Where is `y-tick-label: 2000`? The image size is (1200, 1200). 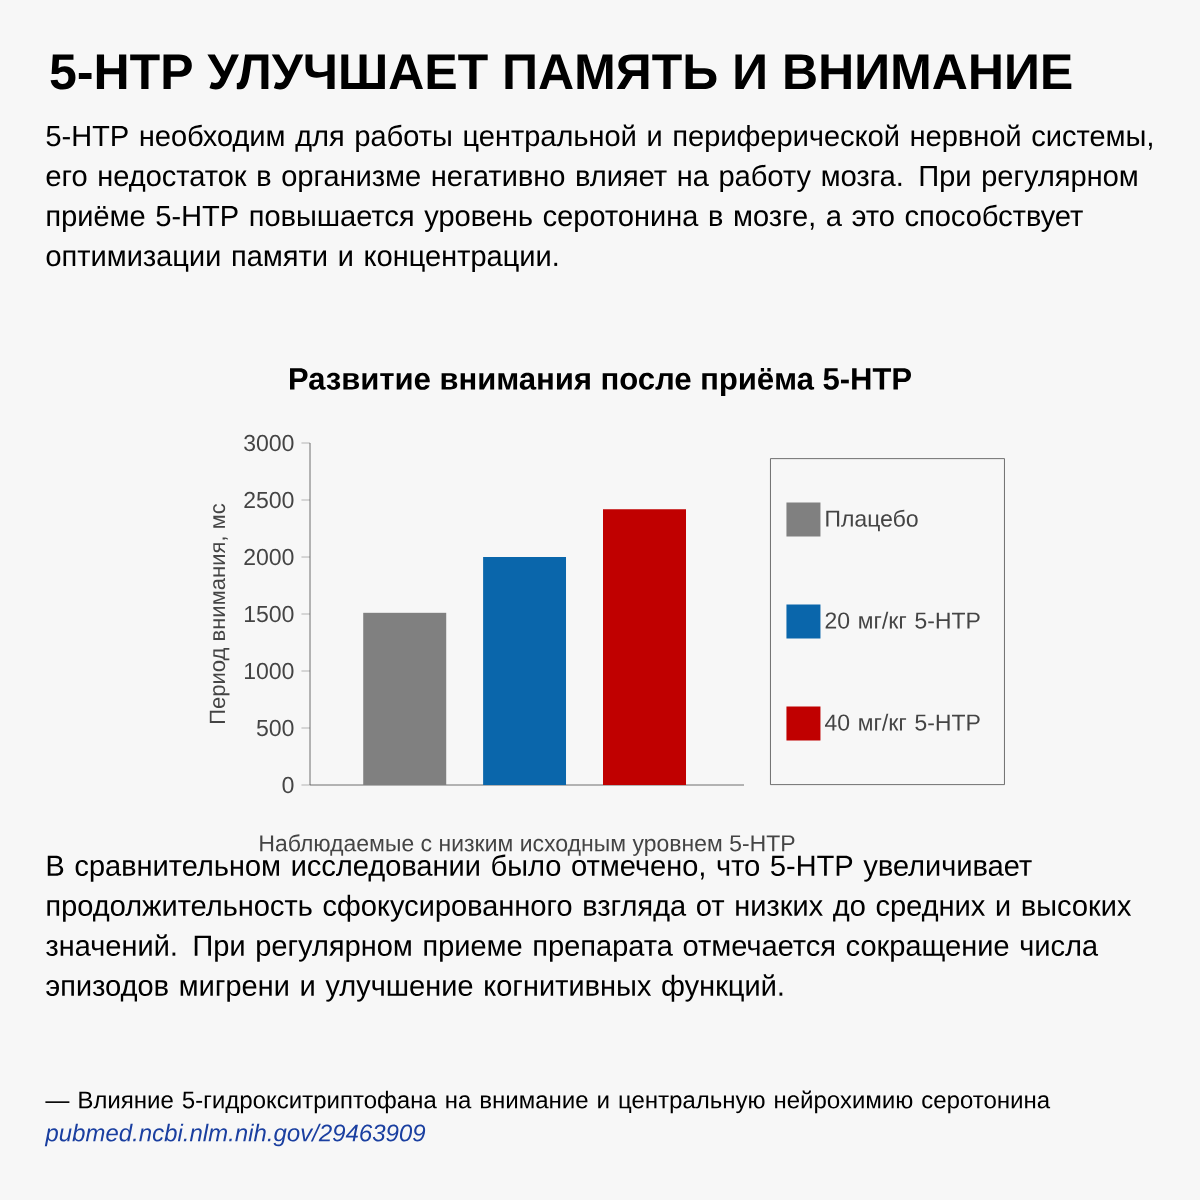
y-tick-label: 2000 is located at coordinates (269, 557).